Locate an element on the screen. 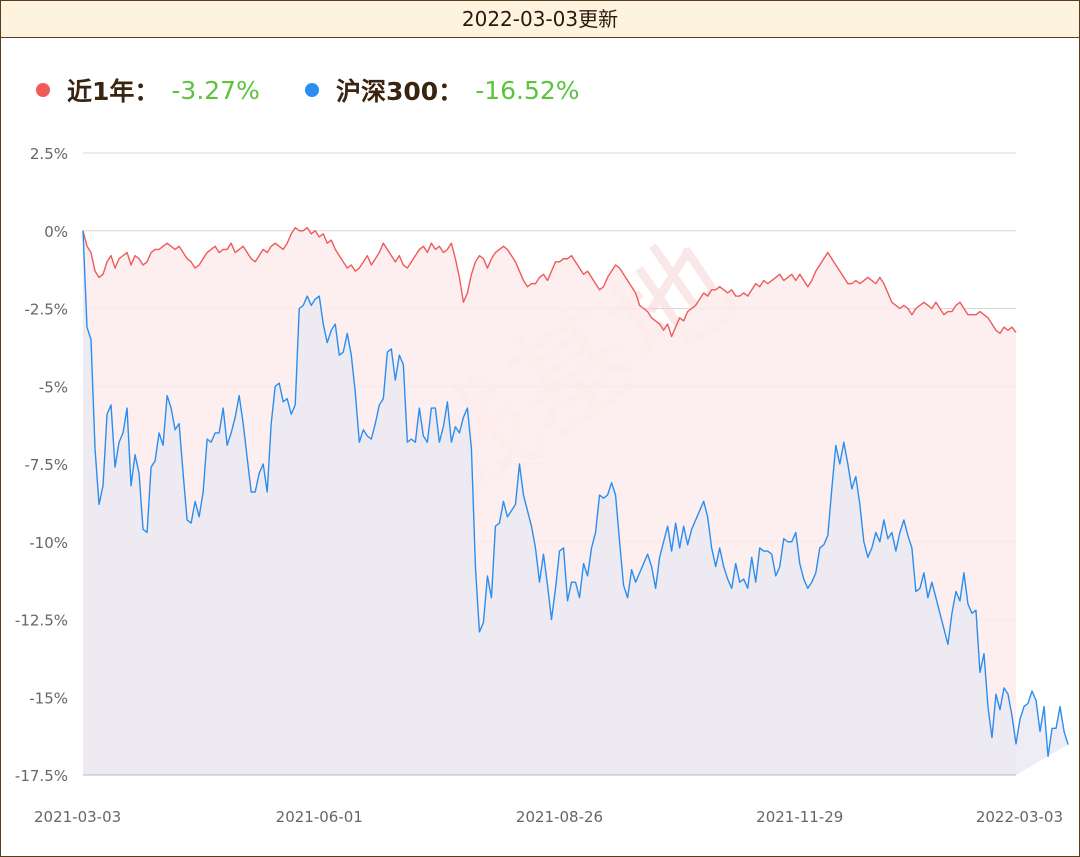  y-tick-label: 2.5% is located at coordinates (49, 154).